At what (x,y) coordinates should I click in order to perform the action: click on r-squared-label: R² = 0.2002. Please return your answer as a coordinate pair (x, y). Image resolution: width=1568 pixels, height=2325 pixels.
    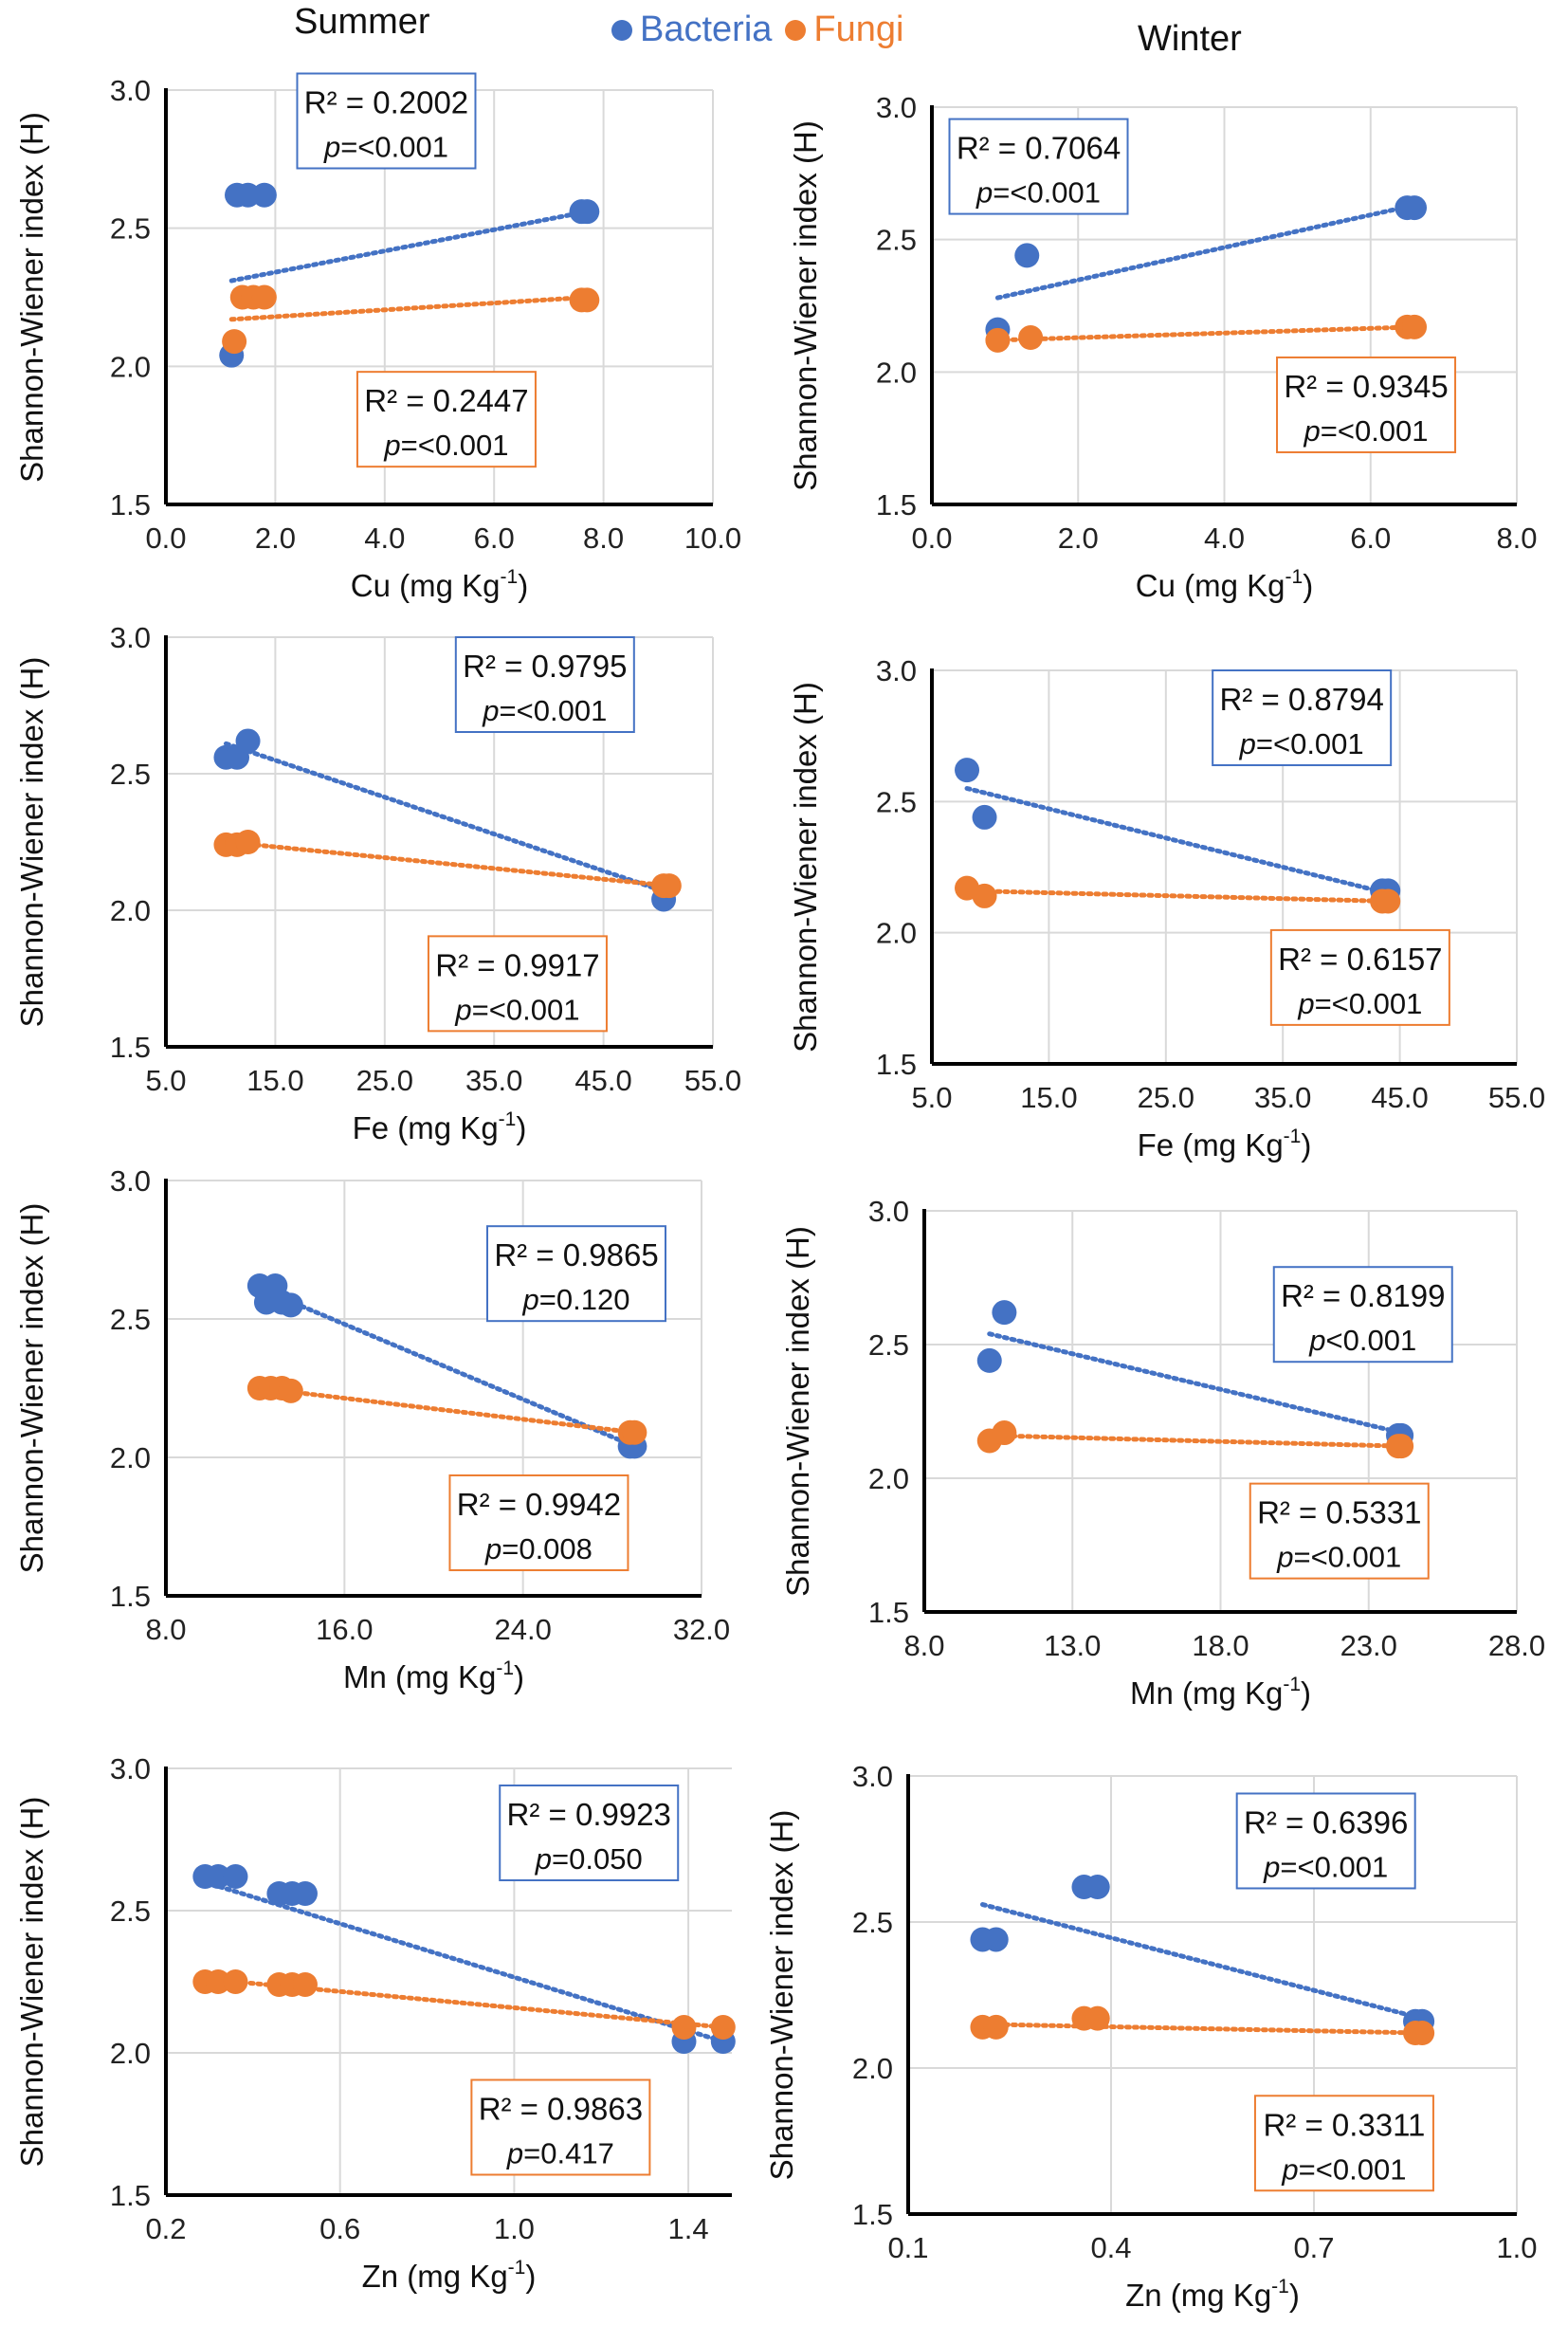
    Looking at the image, I should click on (386, 103).